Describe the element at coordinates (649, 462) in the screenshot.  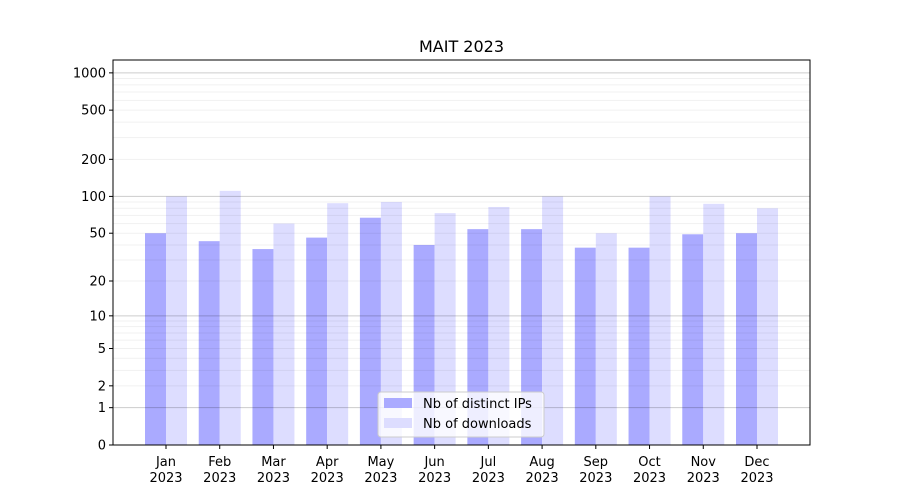
I see `x-tick-label: Oct` at that location.